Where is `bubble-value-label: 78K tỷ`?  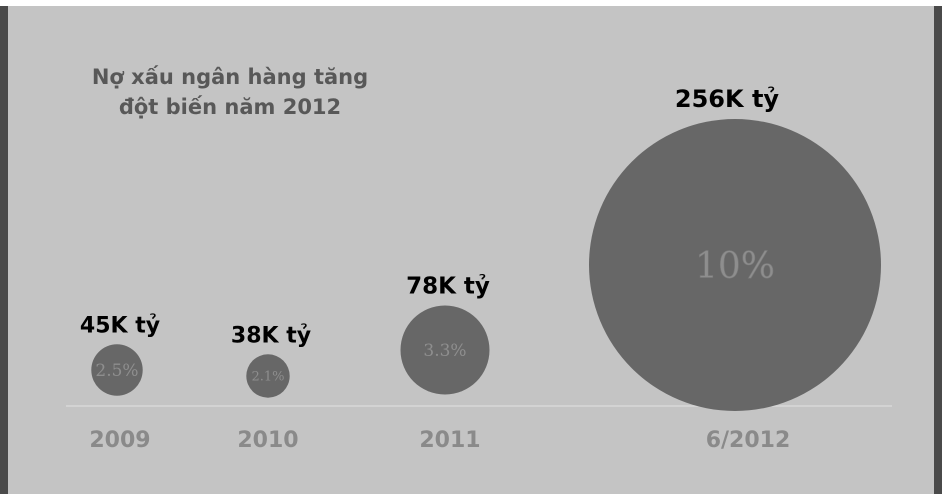 bubble-value-label: 78K tỷ is located at coordinates (448, 287).